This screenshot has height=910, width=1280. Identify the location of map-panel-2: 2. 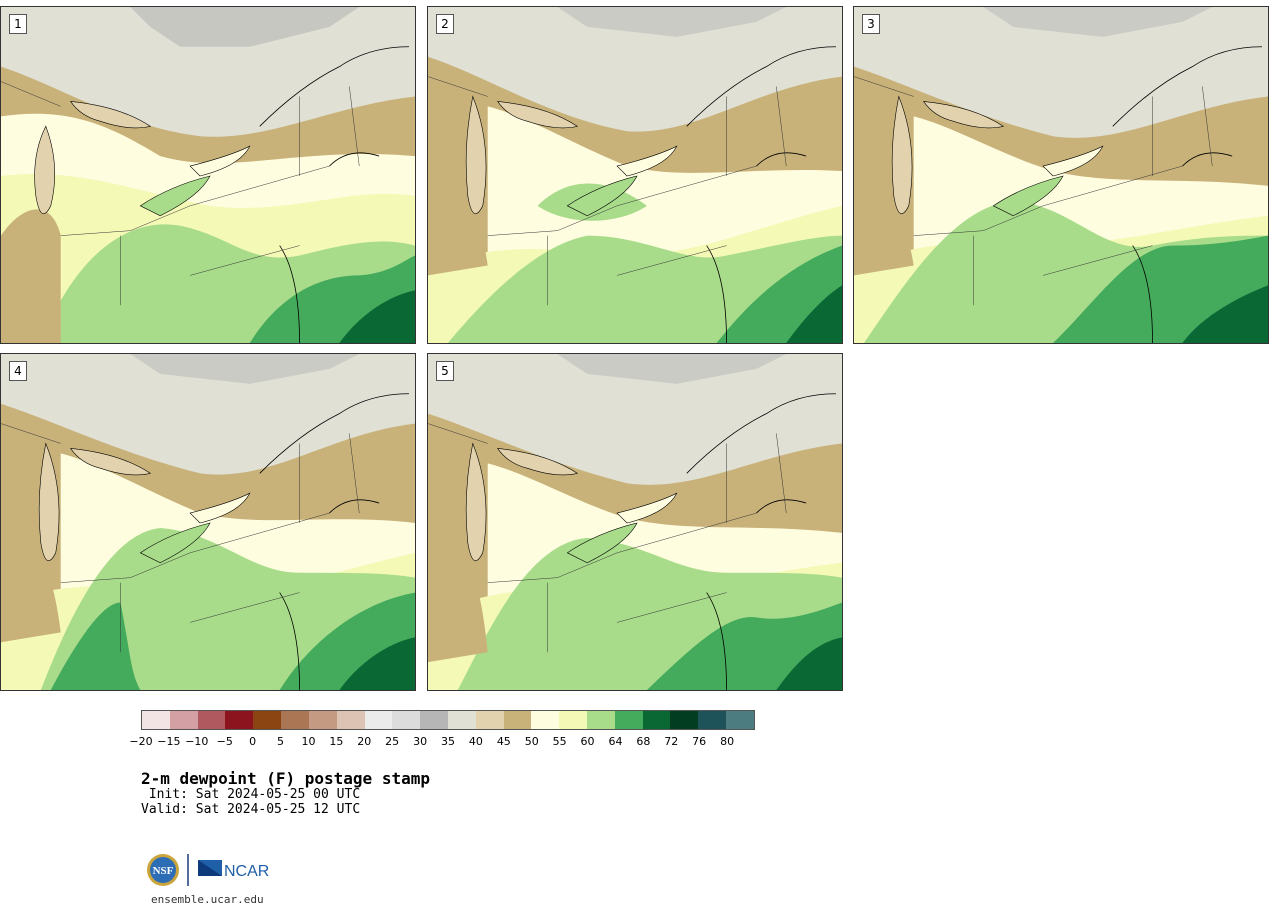
(635, 175).